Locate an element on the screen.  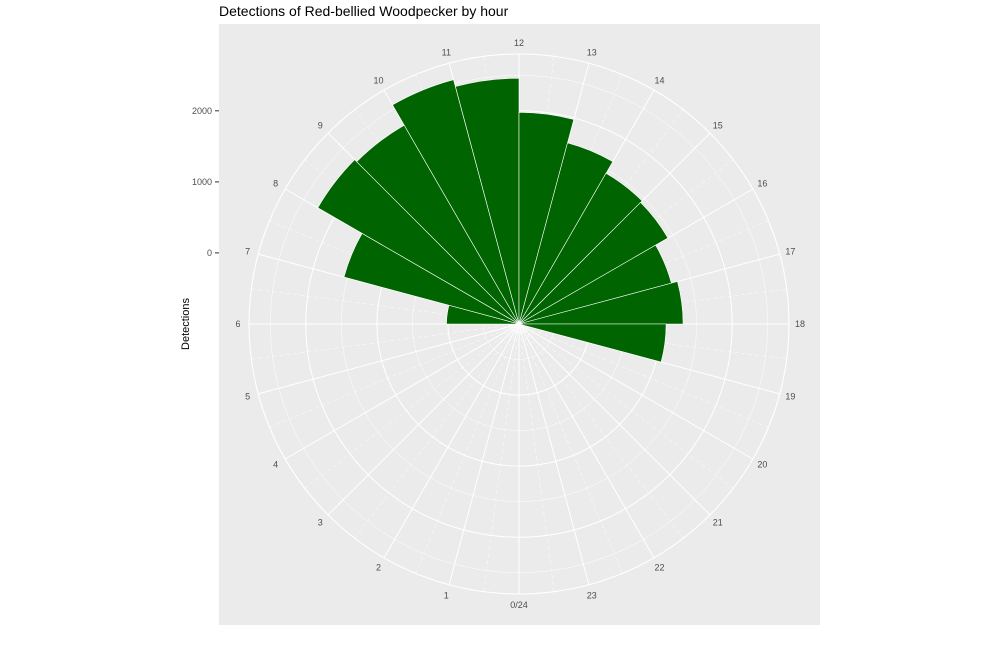
hour-label-1: 1 is located at coordinates (446, 595).